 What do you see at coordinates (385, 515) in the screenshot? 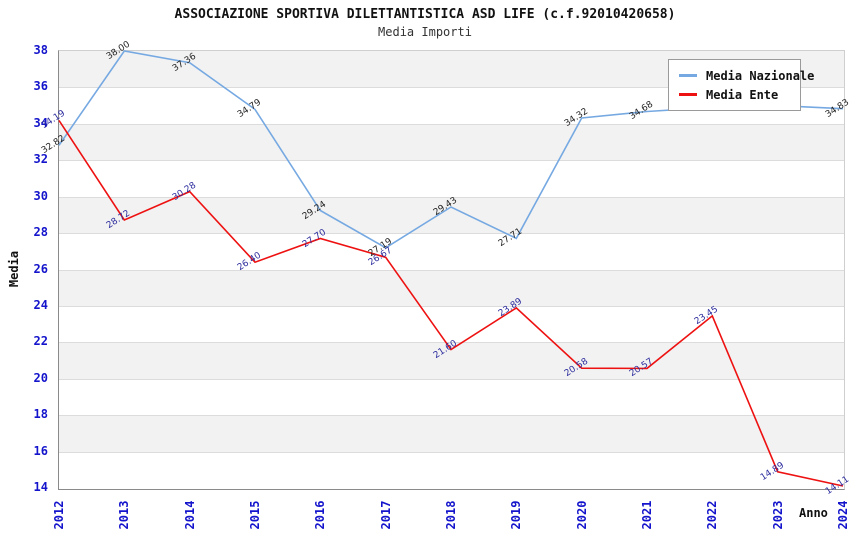
I see `x-tick-label: 2017` at bounding box center [385, 515].